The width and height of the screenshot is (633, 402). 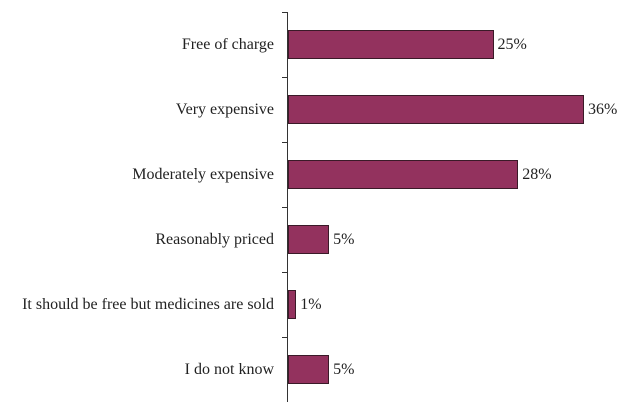 I want to click on category-label: It should be free but medicines are sold, so click(x=148, y=304).